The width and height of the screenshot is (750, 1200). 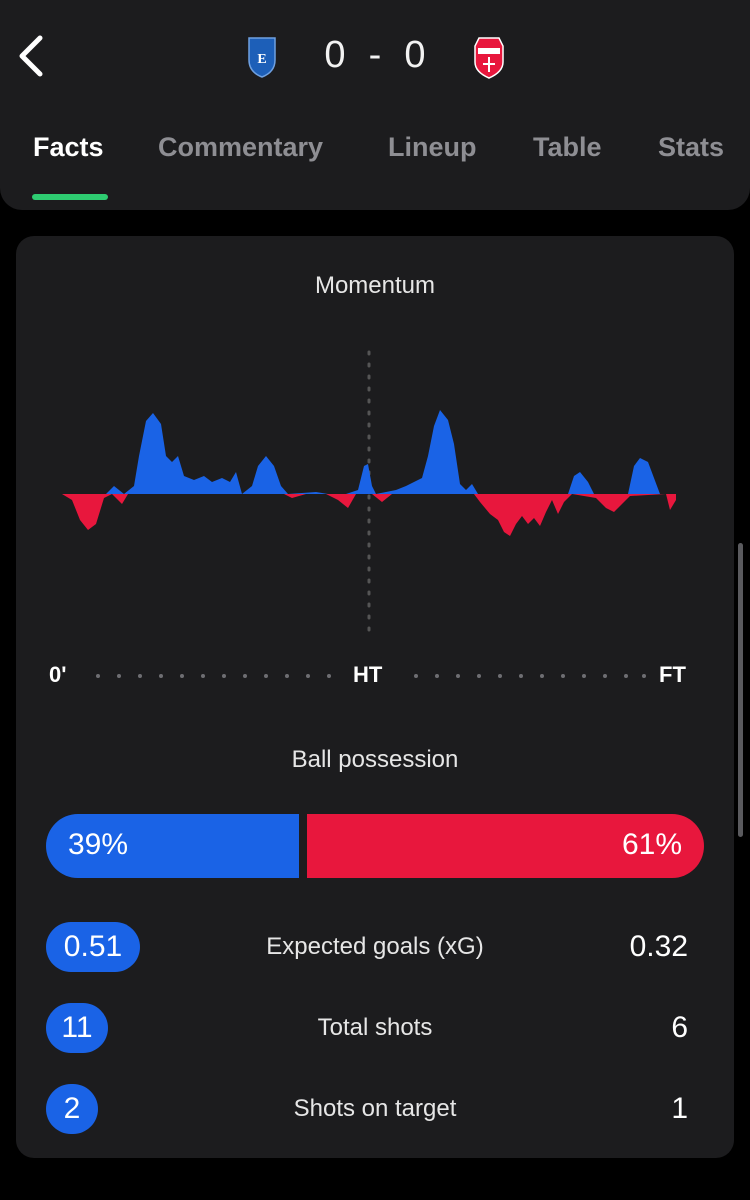 I want to click on stat-row-xg: 0.51 Expected goals (xG) 0.32, so click(x=375, y=948).